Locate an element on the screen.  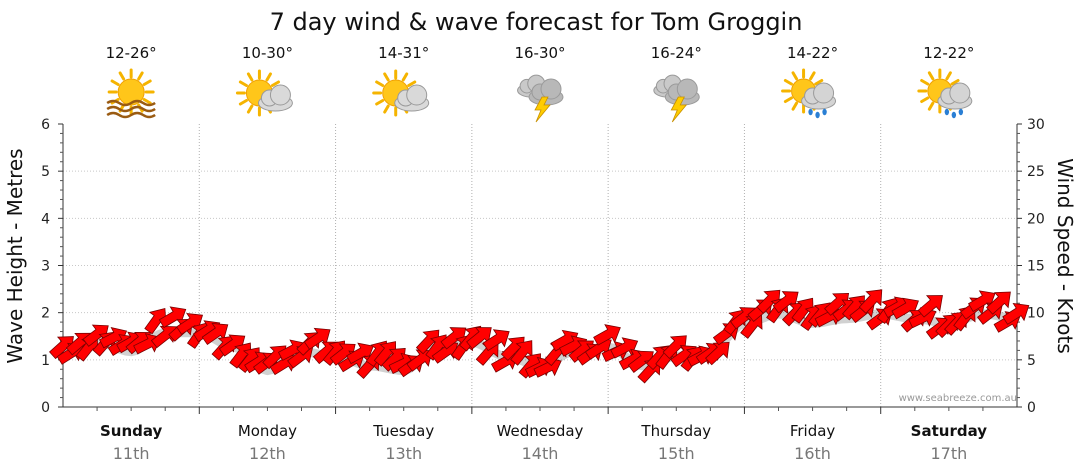
day-date-label: 17th is located at coordinates (948, 453).